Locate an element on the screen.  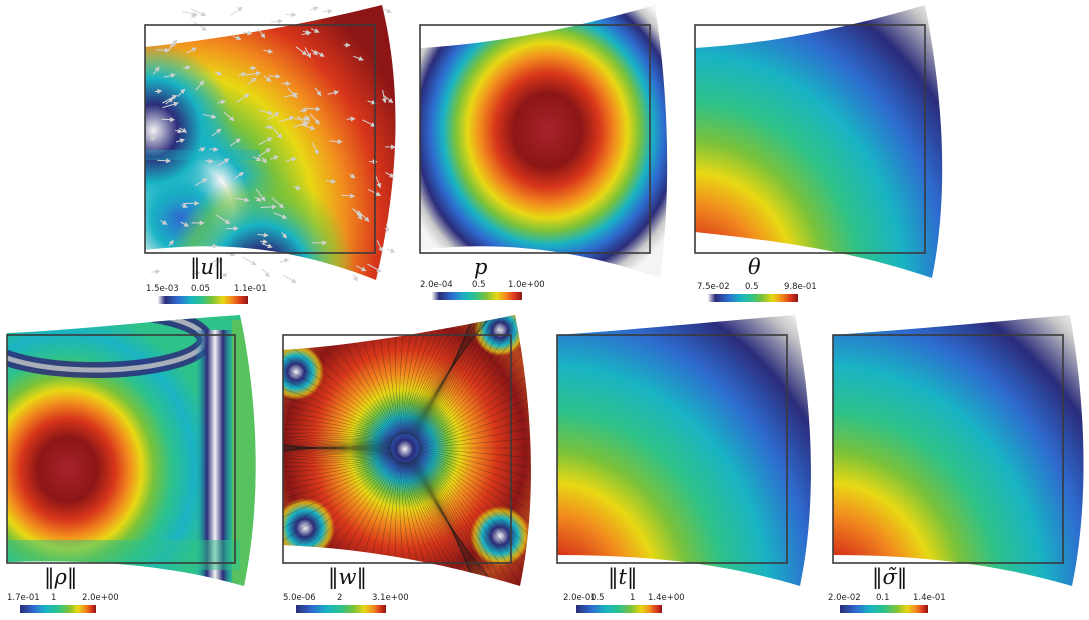
panel-t is located at coordinates (683, 450).